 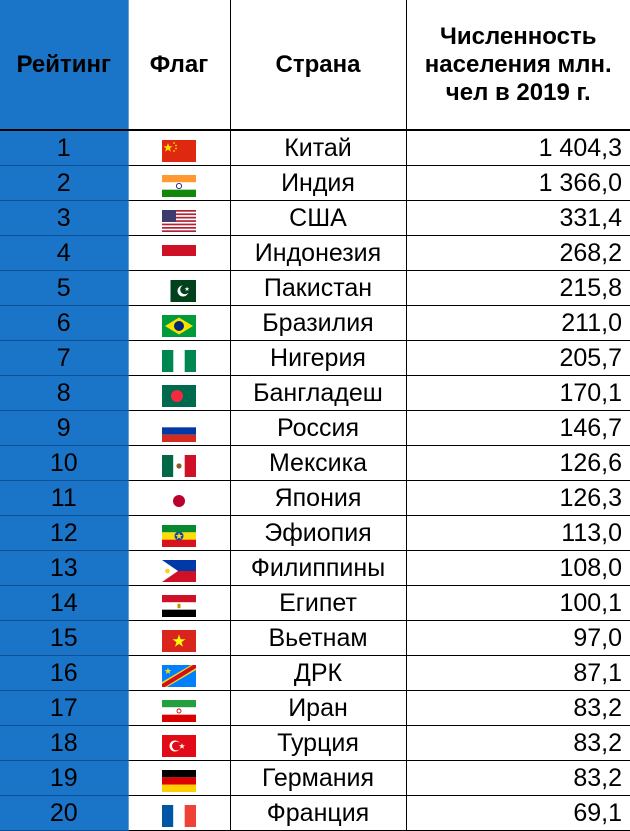 What do you see at coordinates (518, 638) in the screenshot?
I see `population-cell: 97,0` at bounding box center [518, 638].